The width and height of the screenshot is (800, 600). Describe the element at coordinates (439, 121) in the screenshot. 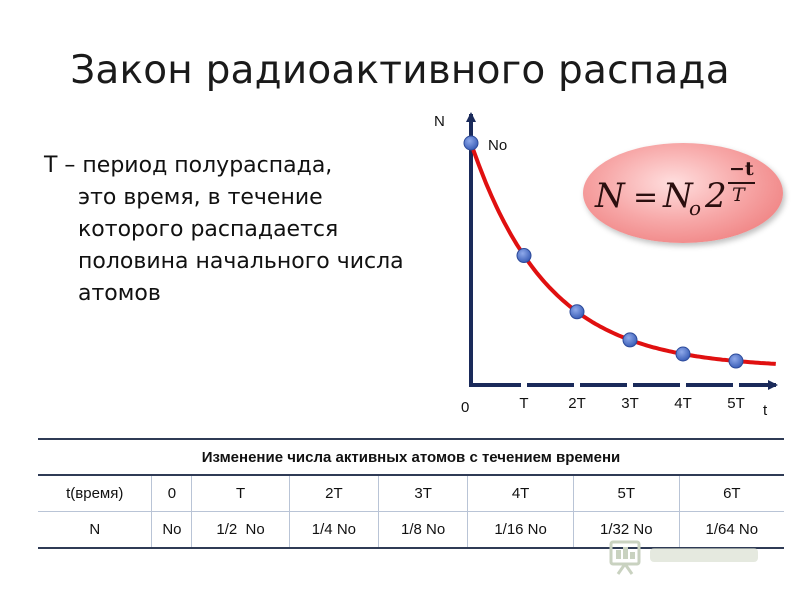

I see `y-axis-label: N` at that location.